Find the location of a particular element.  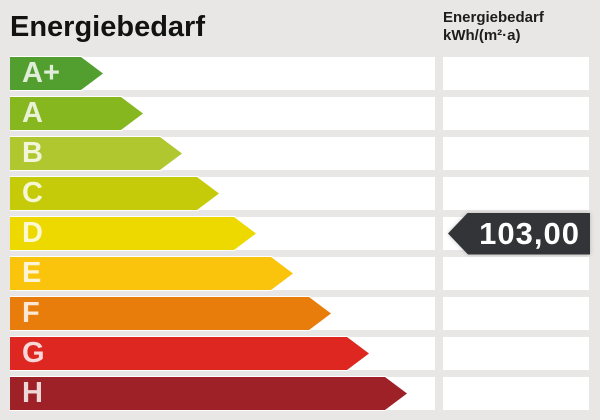

band-arrow-shape: D is located at coordinates (133, 233).